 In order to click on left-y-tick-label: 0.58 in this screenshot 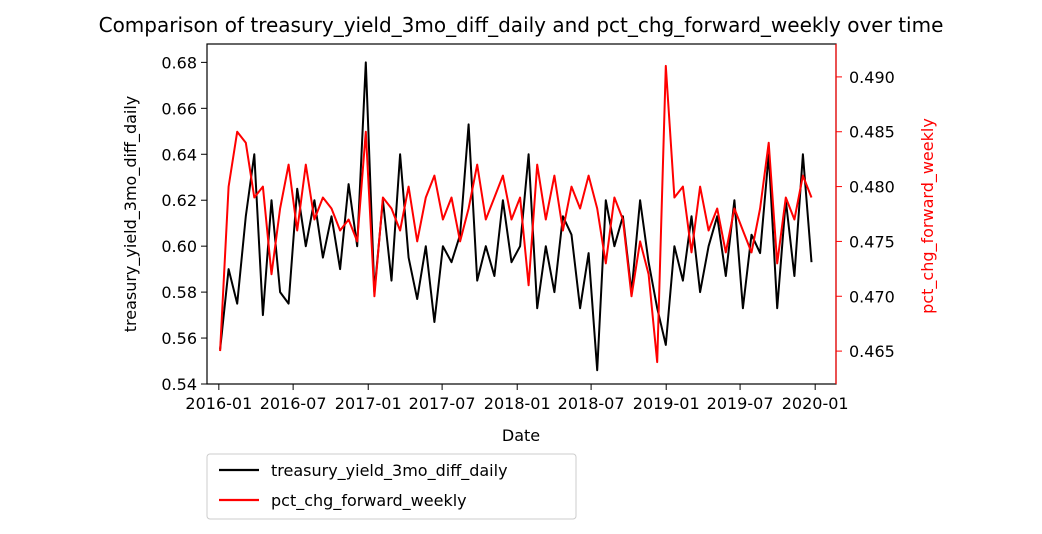, I will do `click(179, 292)`.